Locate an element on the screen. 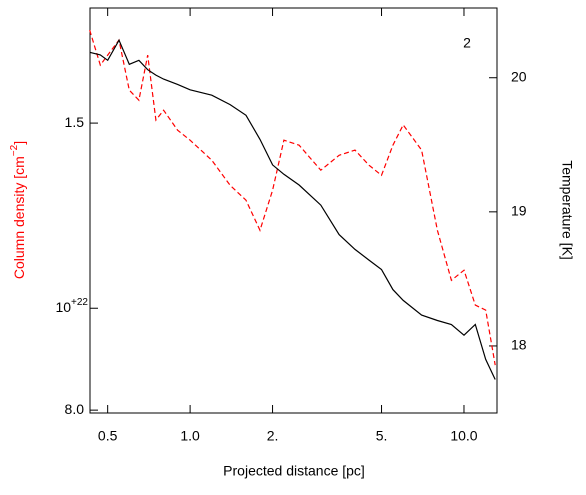 The image size is (586, 495). x-tick-label: 2. is located at coordinates (273, 436).